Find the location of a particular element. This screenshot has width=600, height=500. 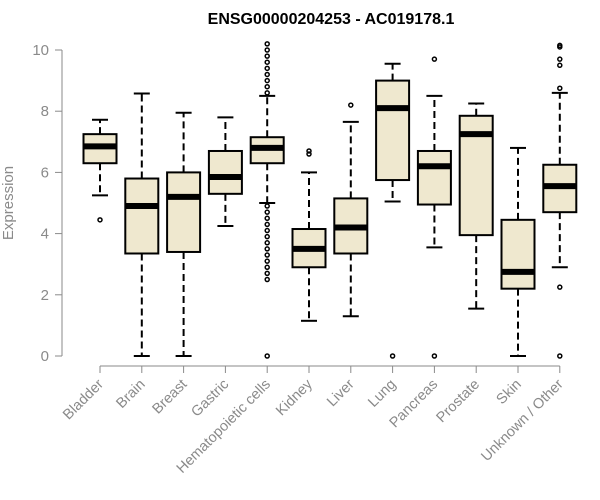

x-tick-label: Breast is located at coordinates (169, 397).